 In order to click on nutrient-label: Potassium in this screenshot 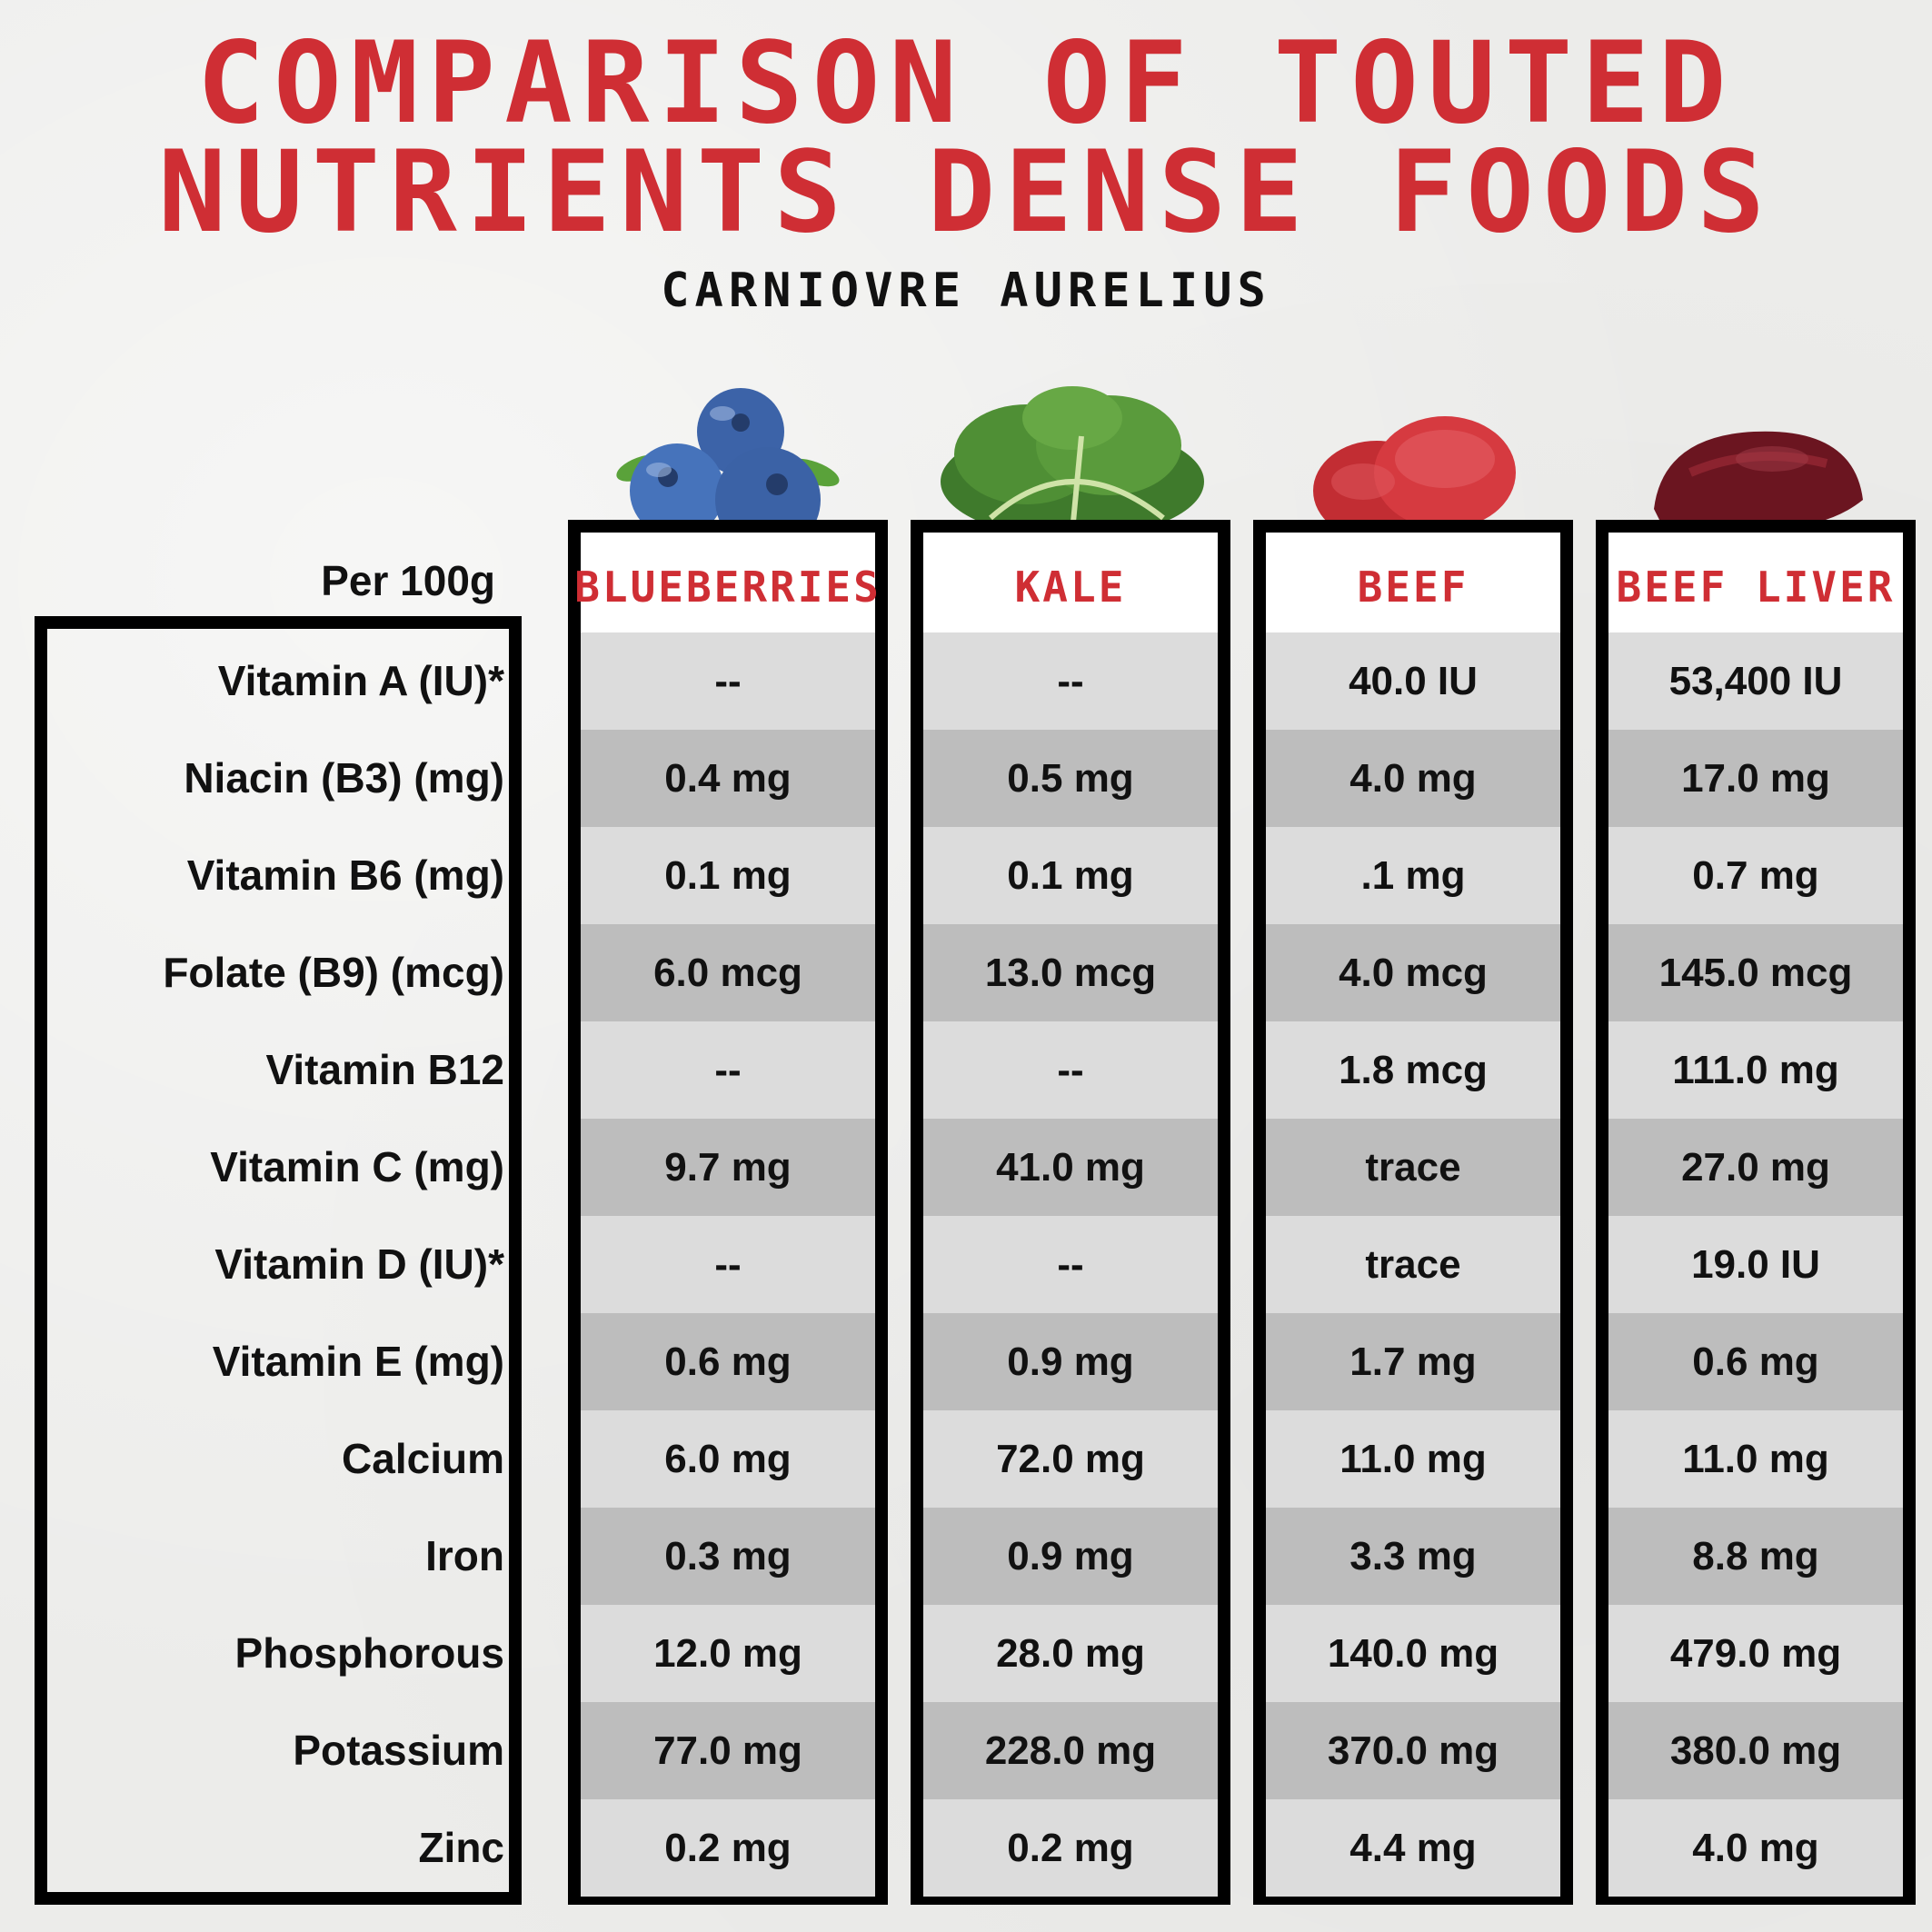, I will do `click(399, 1750)`.